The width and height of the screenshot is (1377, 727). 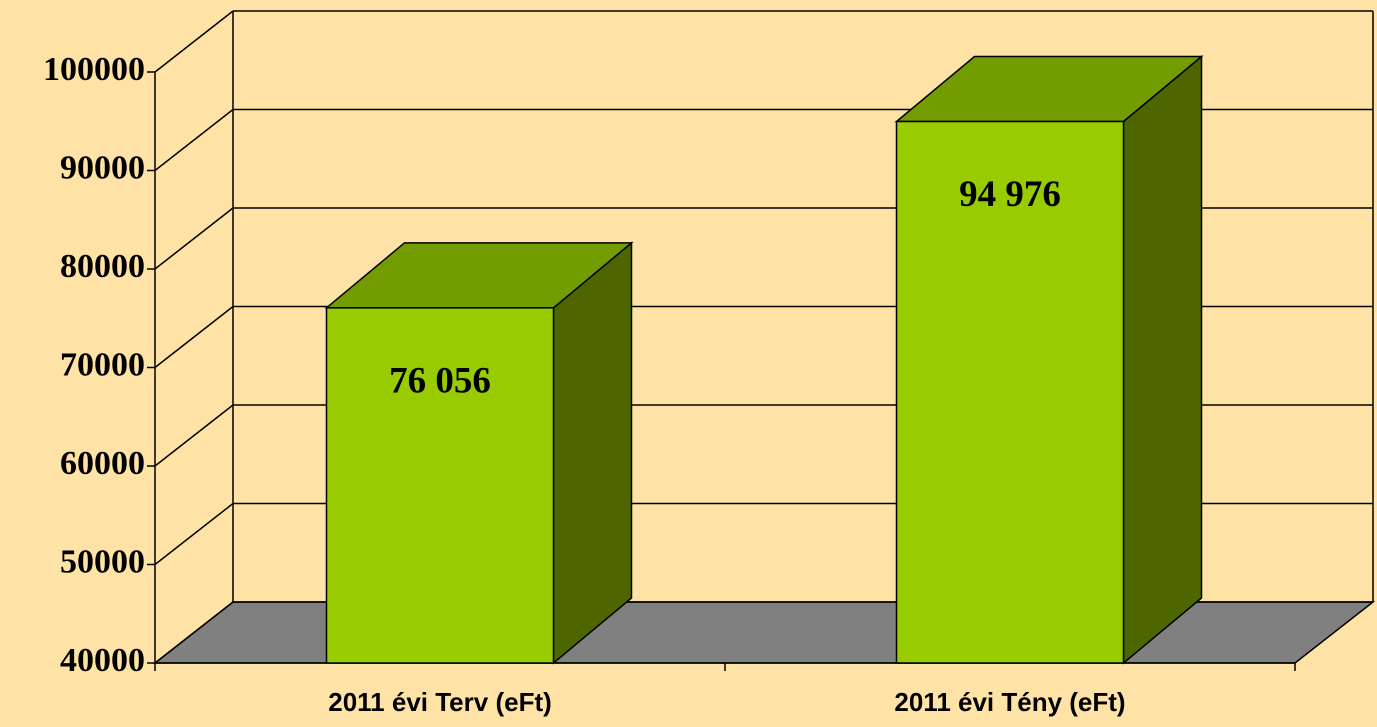 What do you see at coordinates (440, 702) in the screenshot?
I see `x-tick-label: 2011 évi Terv (eFt)` at bounding box center [440, 702].